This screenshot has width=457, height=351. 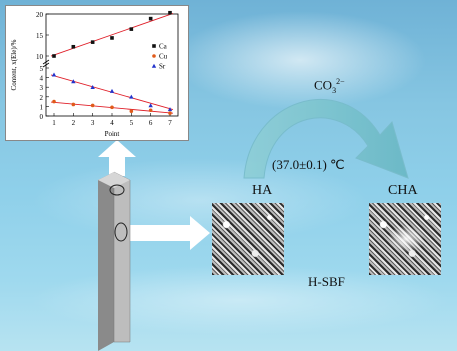 I want to click on y-tick-label: 3, so click(x=42, y=88).